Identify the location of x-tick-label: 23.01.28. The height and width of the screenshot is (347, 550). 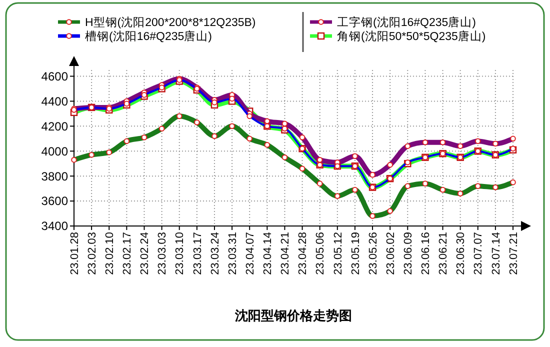
(74, 253).